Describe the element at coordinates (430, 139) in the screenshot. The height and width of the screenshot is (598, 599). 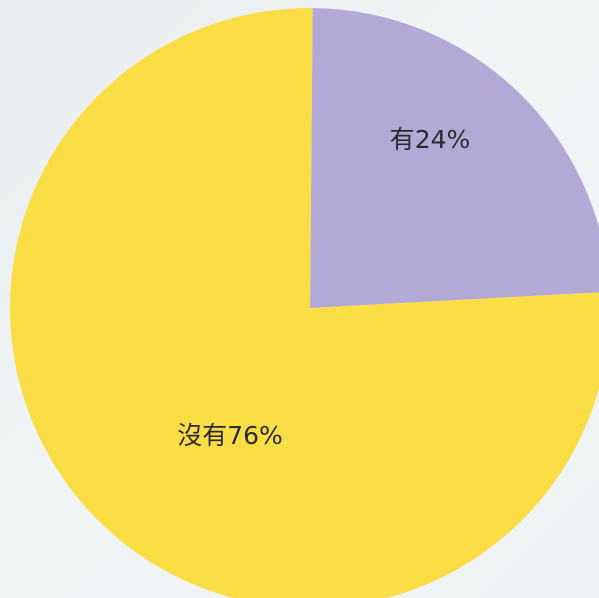
I see `pie-slice-label-0: 有24%` at that location.